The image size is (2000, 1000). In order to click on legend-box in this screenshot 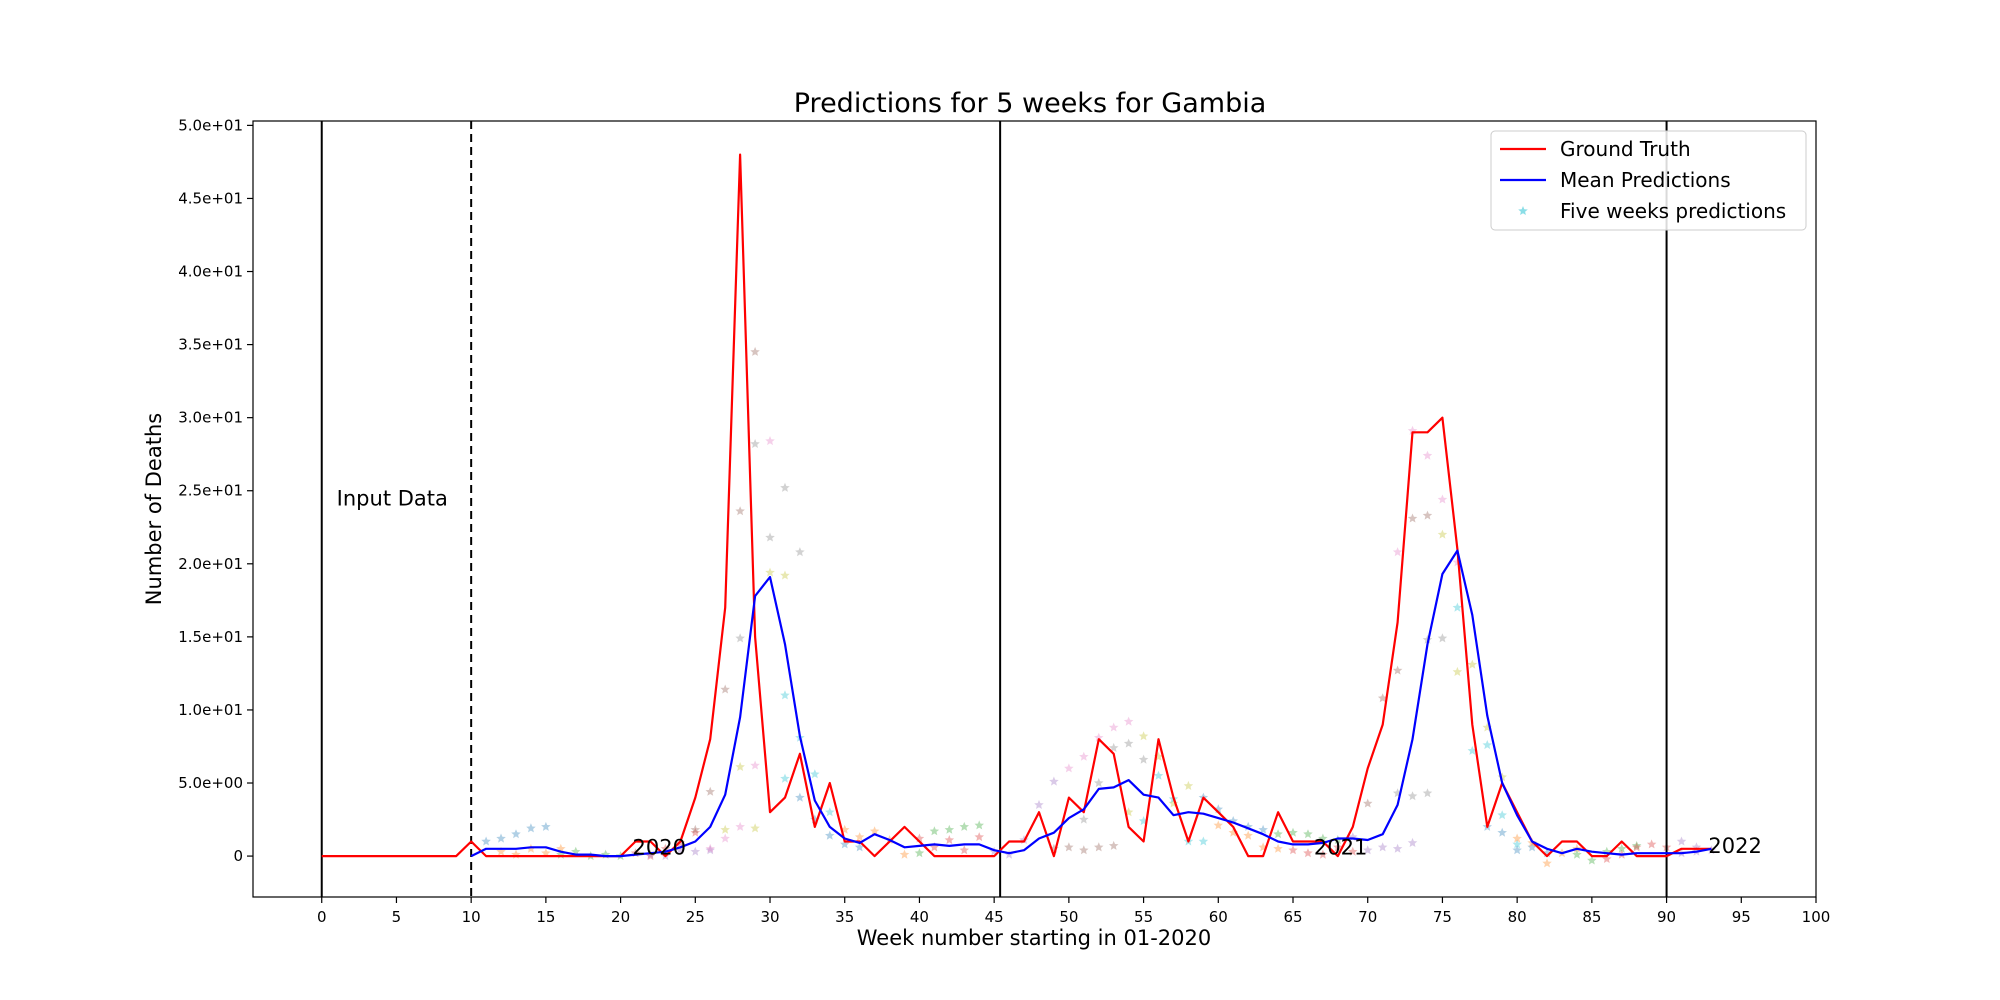, I will do `click(1648, 180)`.